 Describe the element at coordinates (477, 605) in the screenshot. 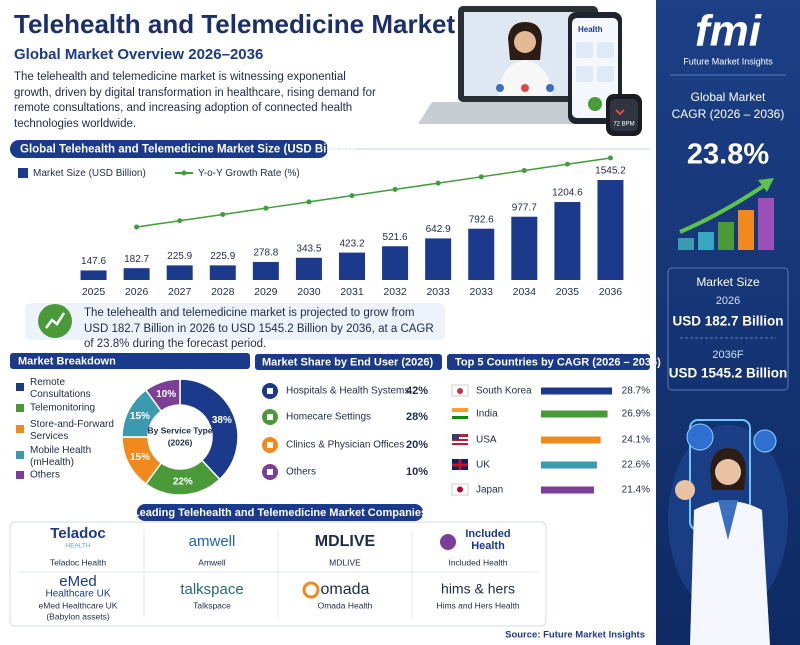

I see `company-name: Hims and Hers Health` at that location.